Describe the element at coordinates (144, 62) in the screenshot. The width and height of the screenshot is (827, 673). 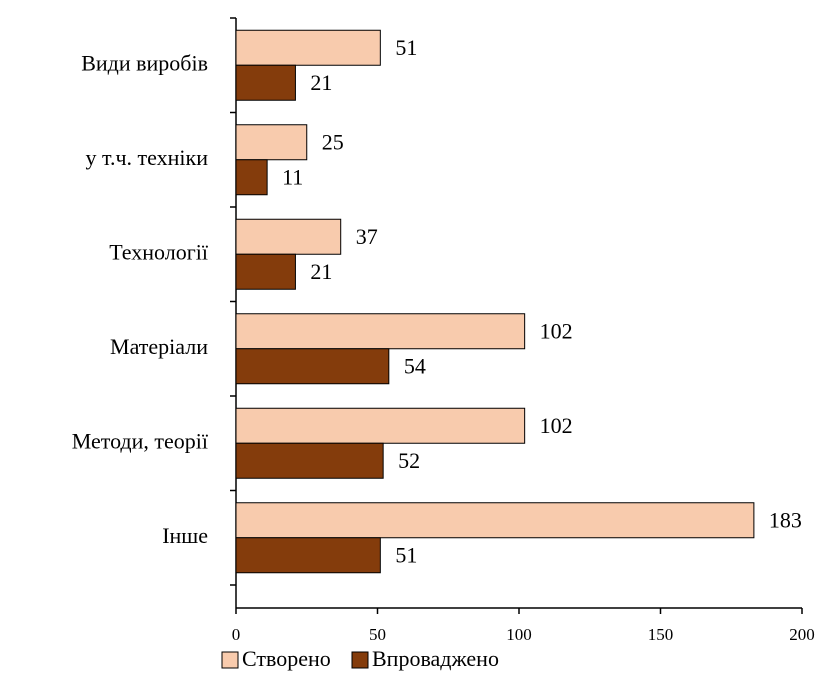
I see `y-tick-label: Види виробів` at that location.